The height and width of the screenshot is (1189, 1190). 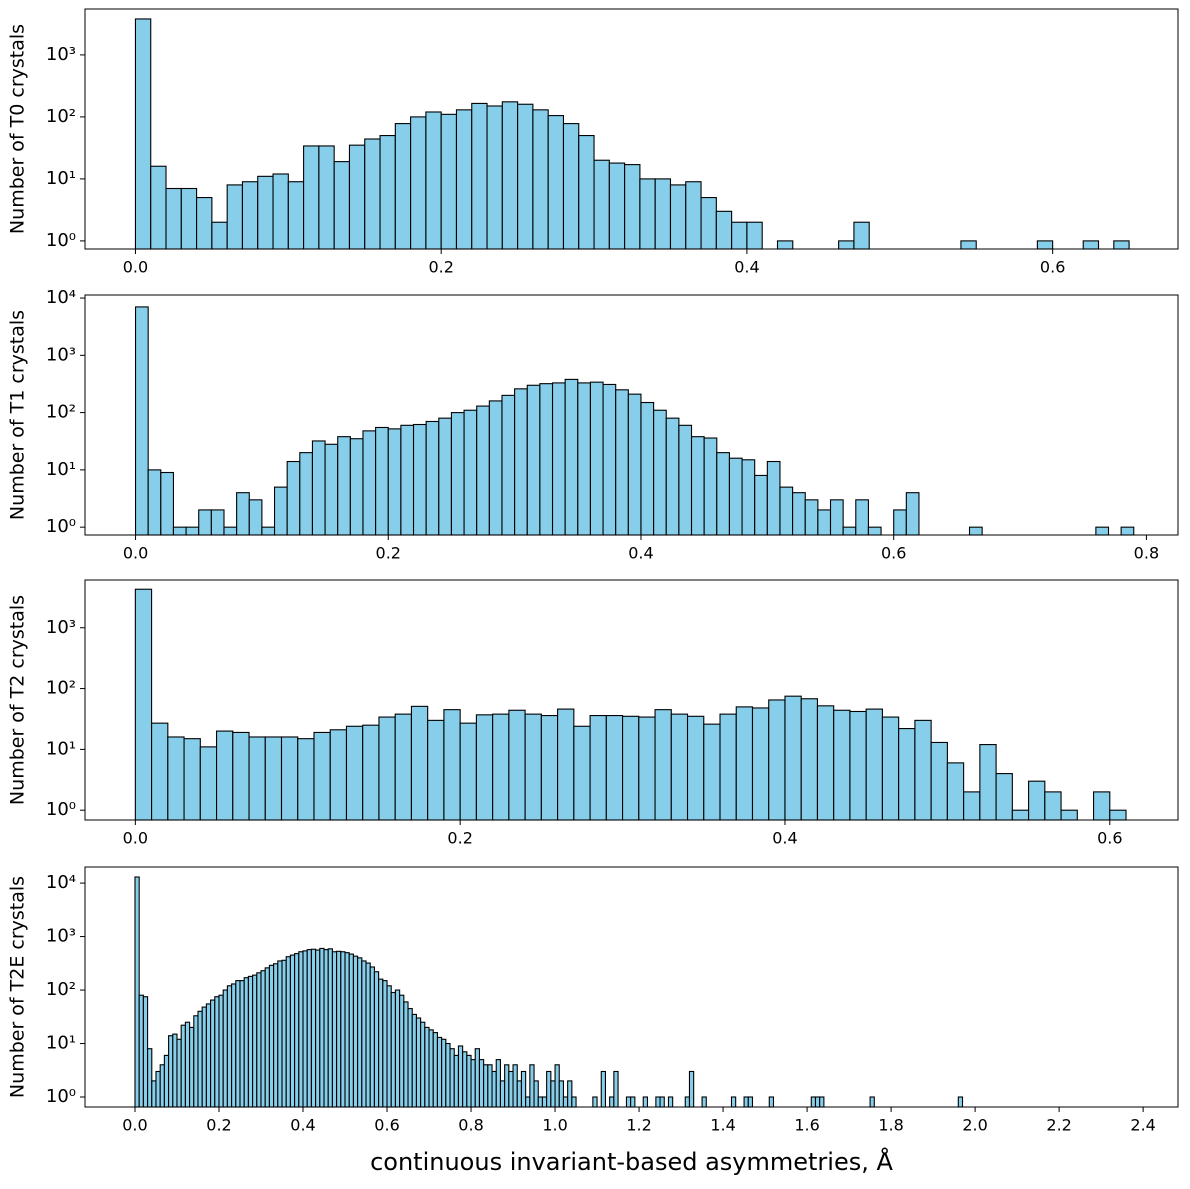 I want to click on y-axis-label: Number of T0 crystals, so click(x=18, y=129).